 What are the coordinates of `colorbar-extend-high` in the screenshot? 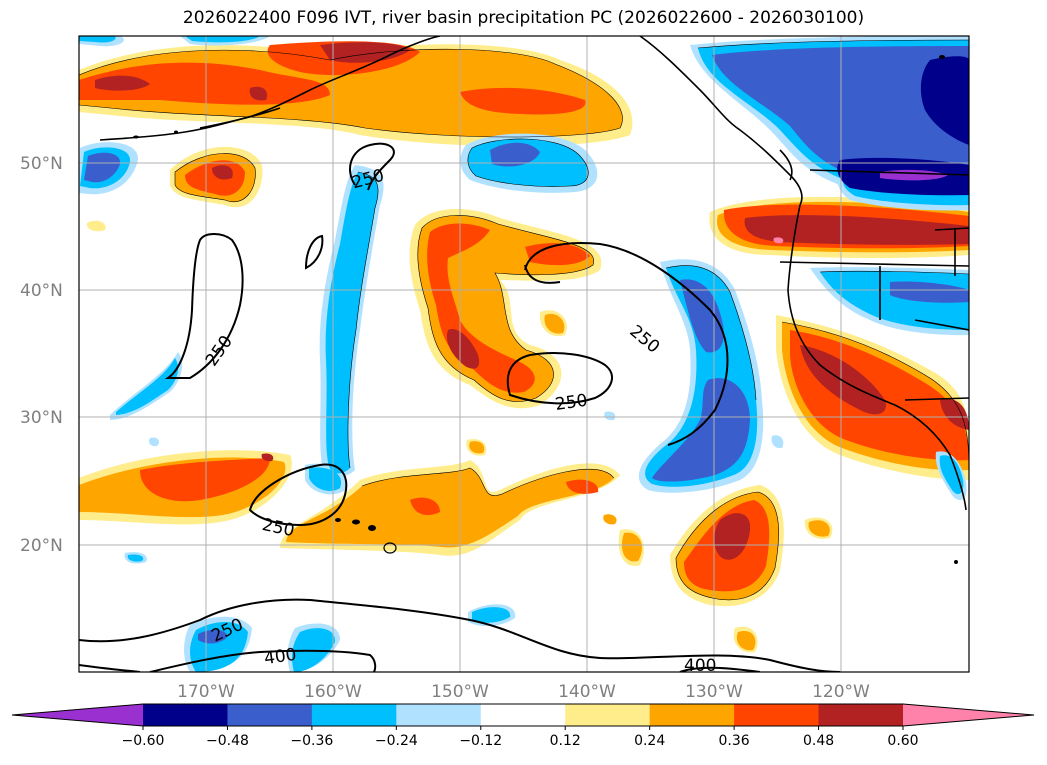 It's located at (968, 715).